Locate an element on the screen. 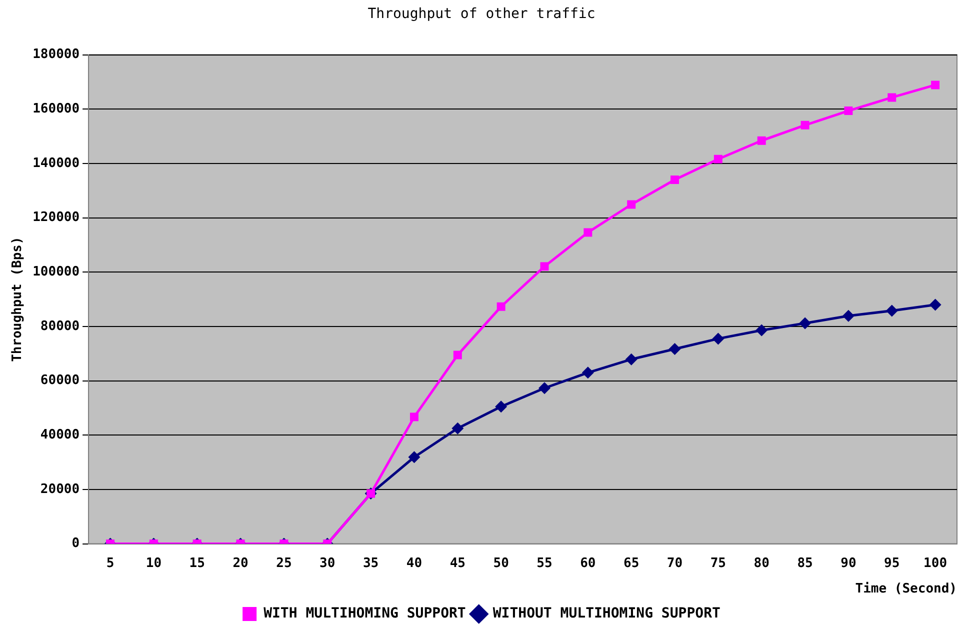 The height and width of the screenshot is (631, 965). x-tick-label: 80 is located at coordinates (762, 563).